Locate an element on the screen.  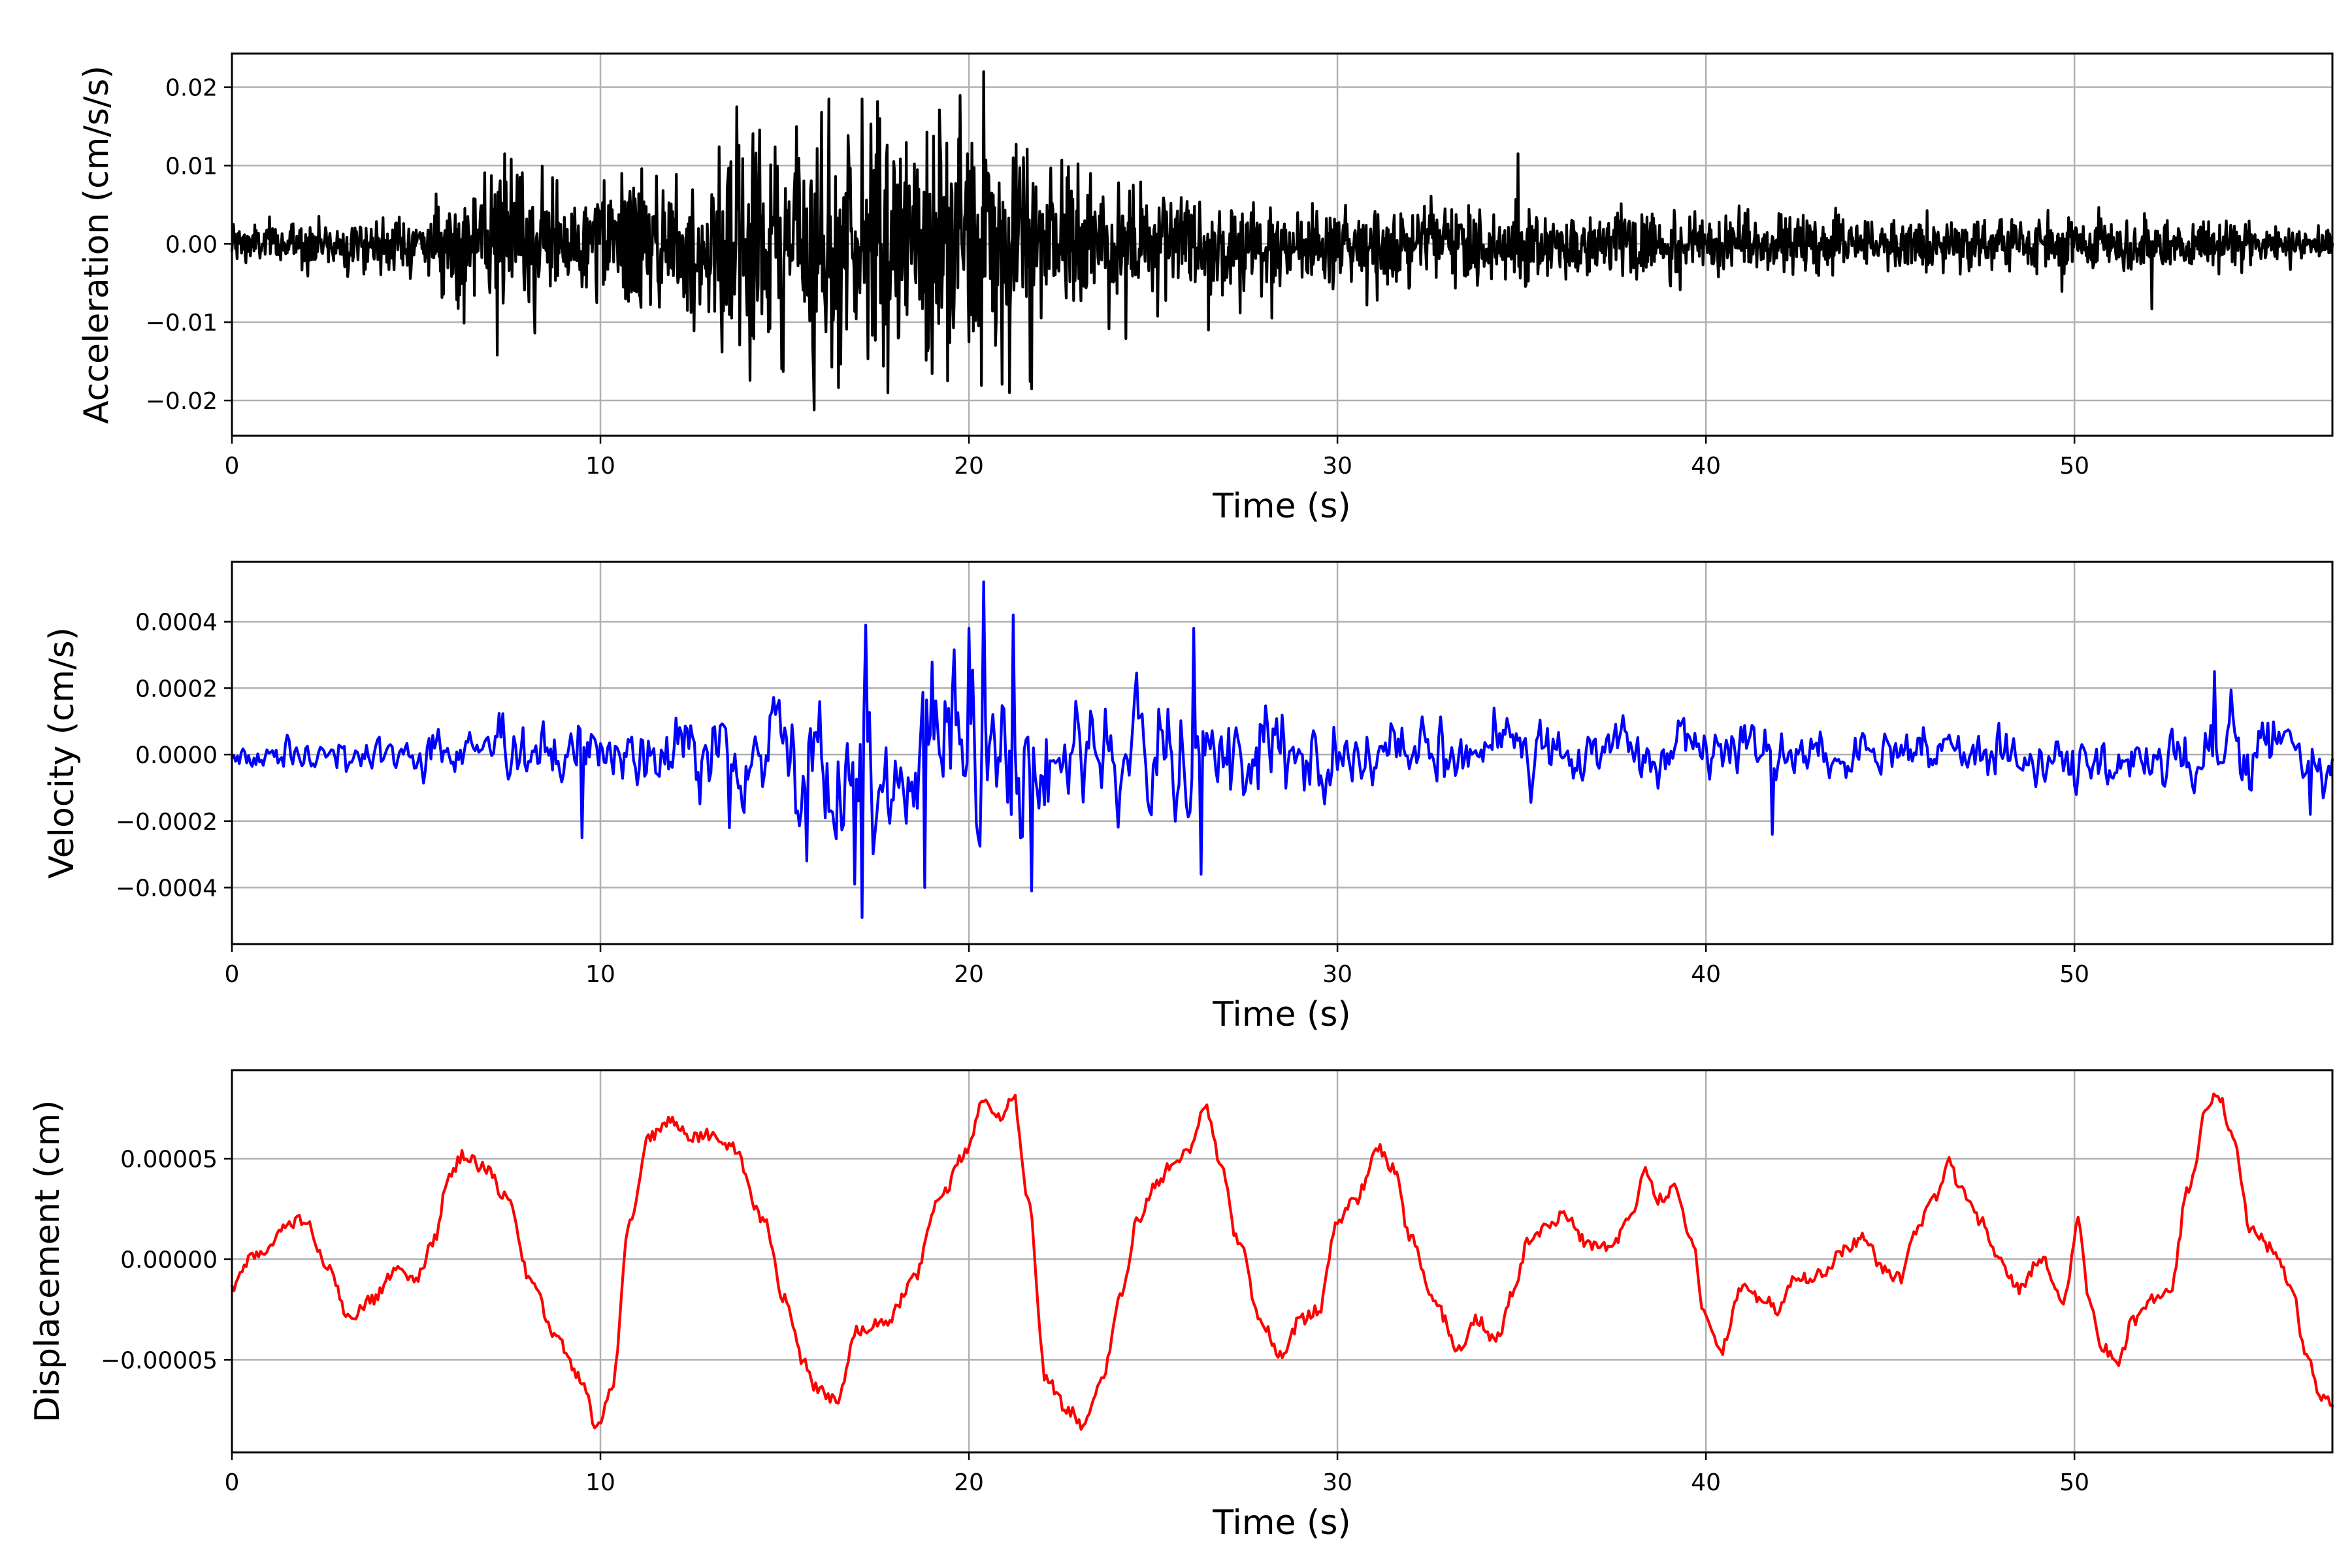
y-tick-label: −0.00005 is located at coordinates (159, 1360).